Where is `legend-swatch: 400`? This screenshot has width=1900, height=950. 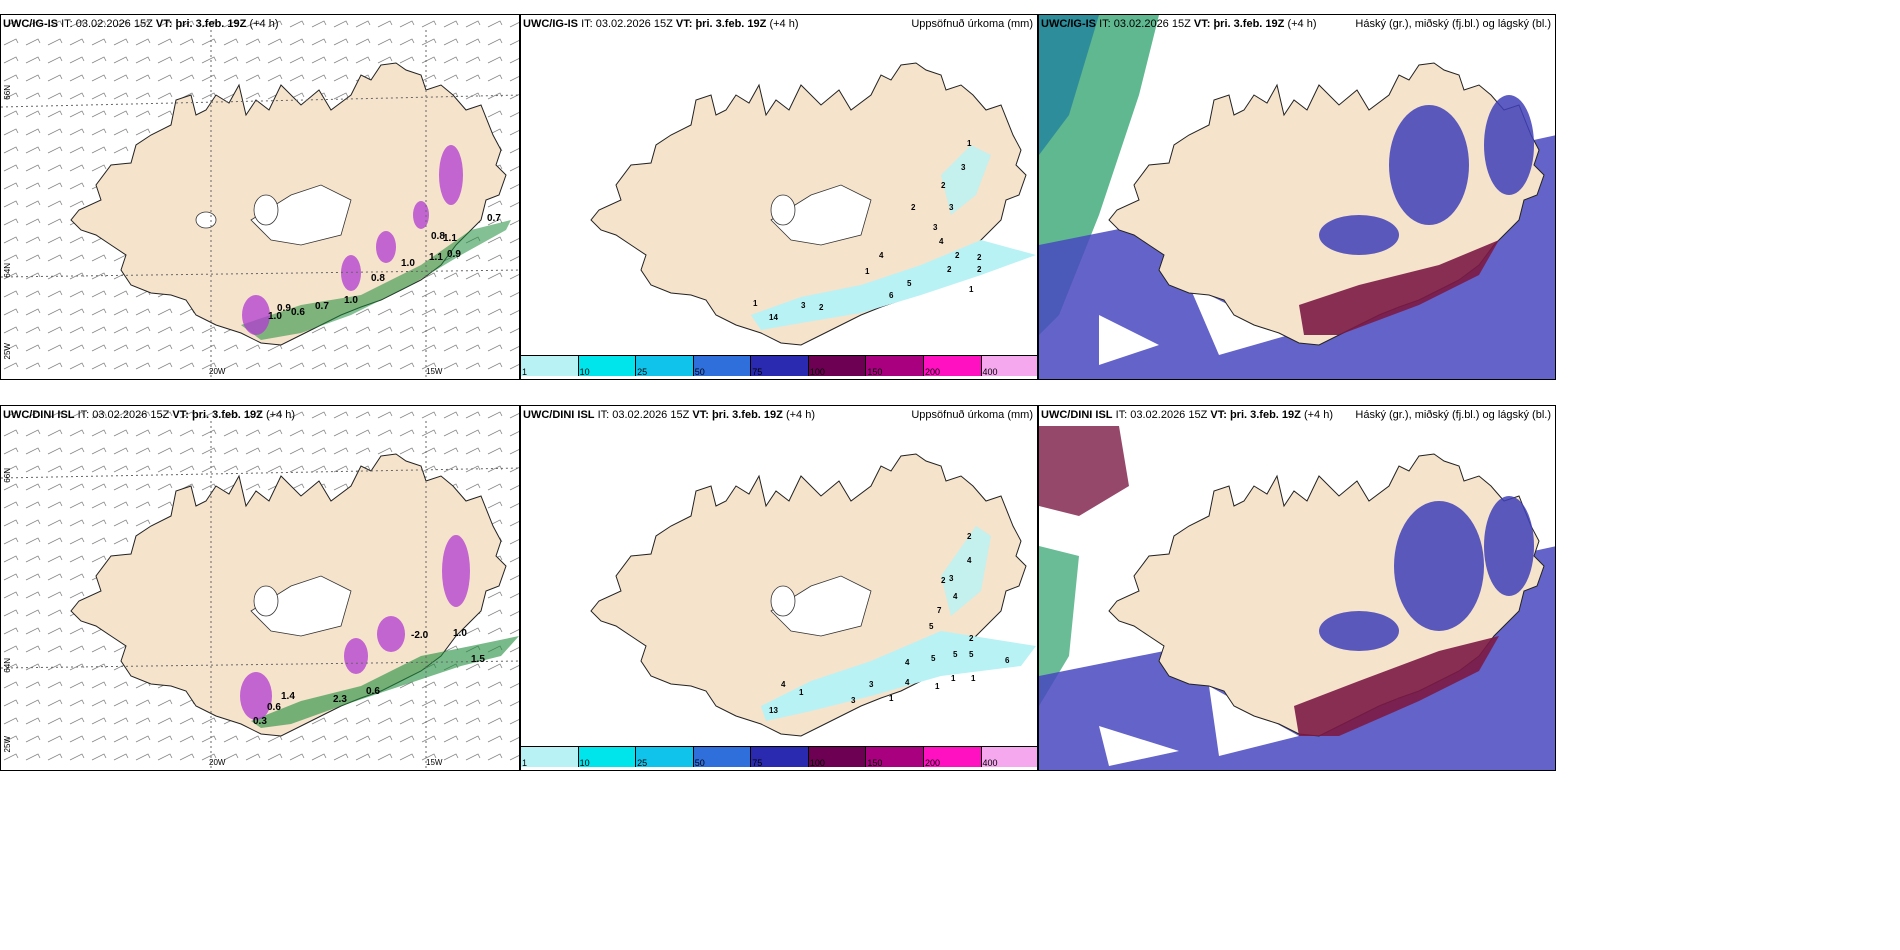
legend-swatch: 400 is located at coordinates (1009, 757).